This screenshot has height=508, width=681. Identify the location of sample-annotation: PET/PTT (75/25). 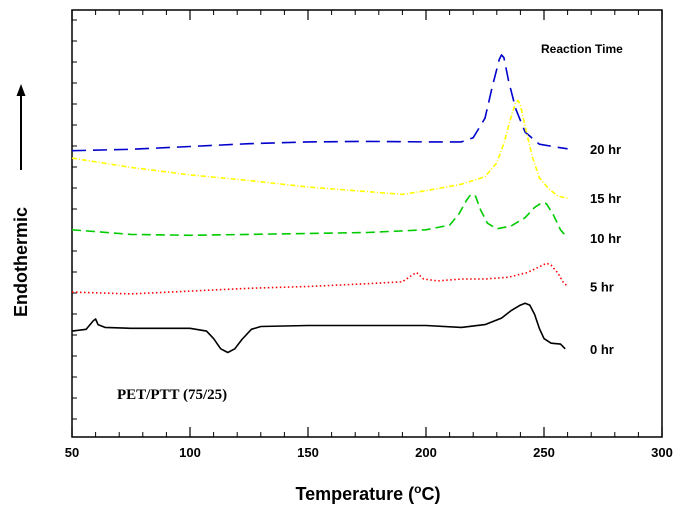
(172, 395).